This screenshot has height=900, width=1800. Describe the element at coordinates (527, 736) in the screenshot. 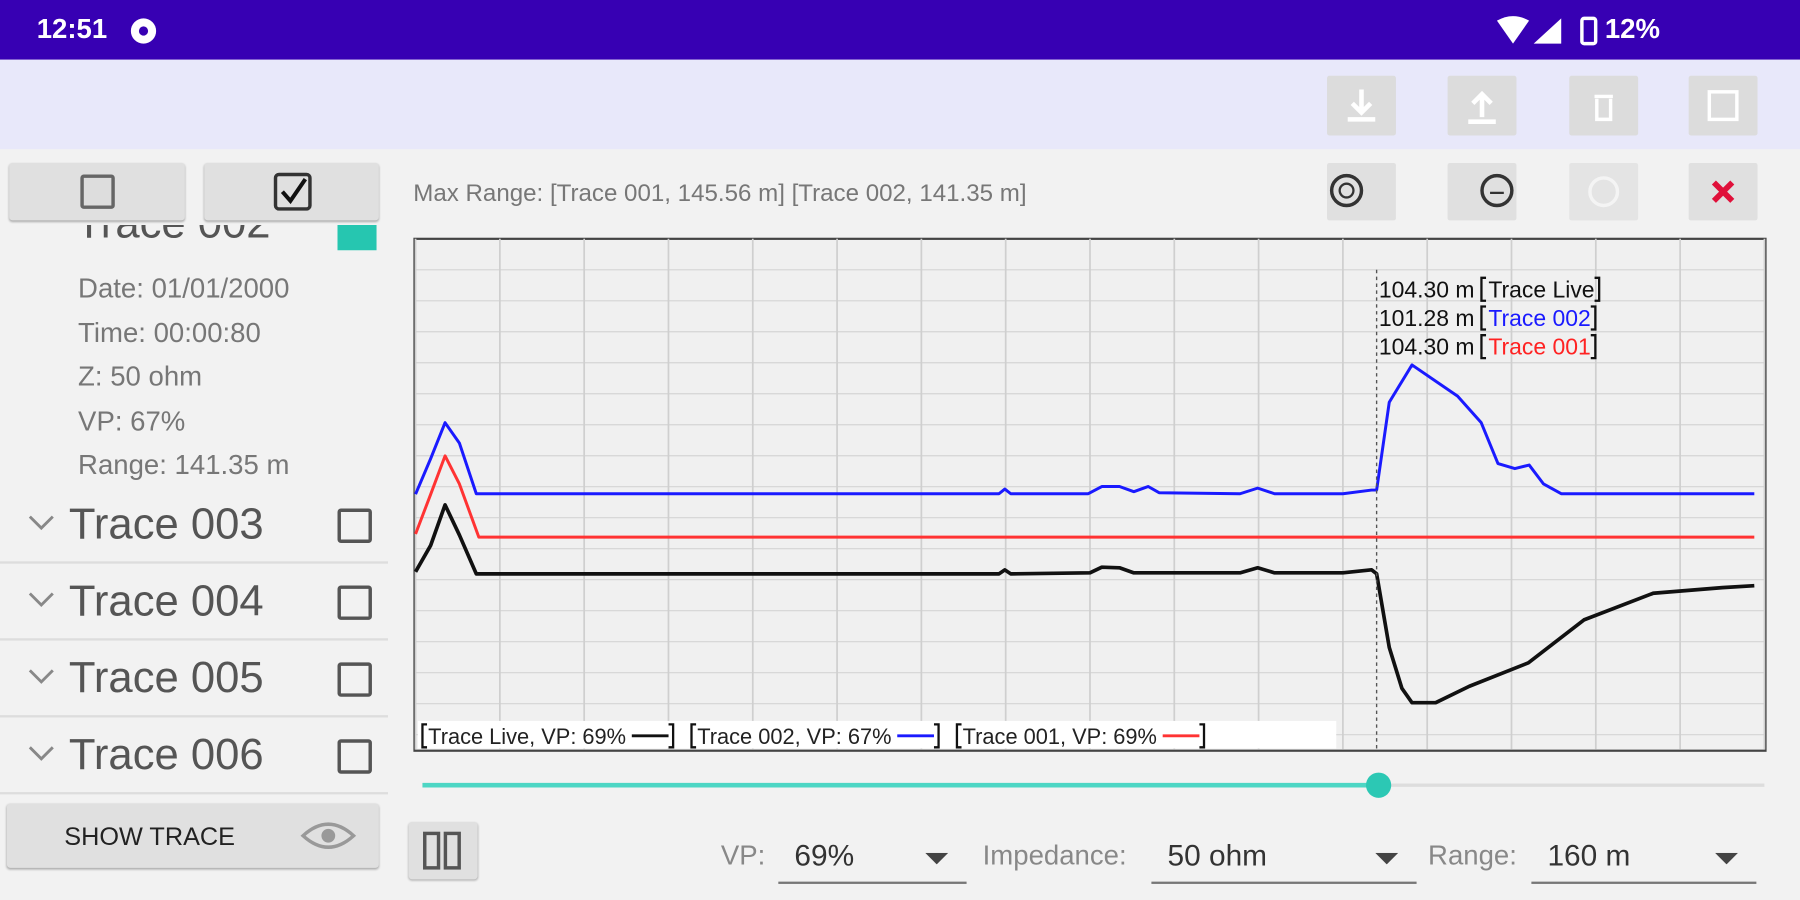

I see `legend-label: Trace Live, VP: 69%` at that location.